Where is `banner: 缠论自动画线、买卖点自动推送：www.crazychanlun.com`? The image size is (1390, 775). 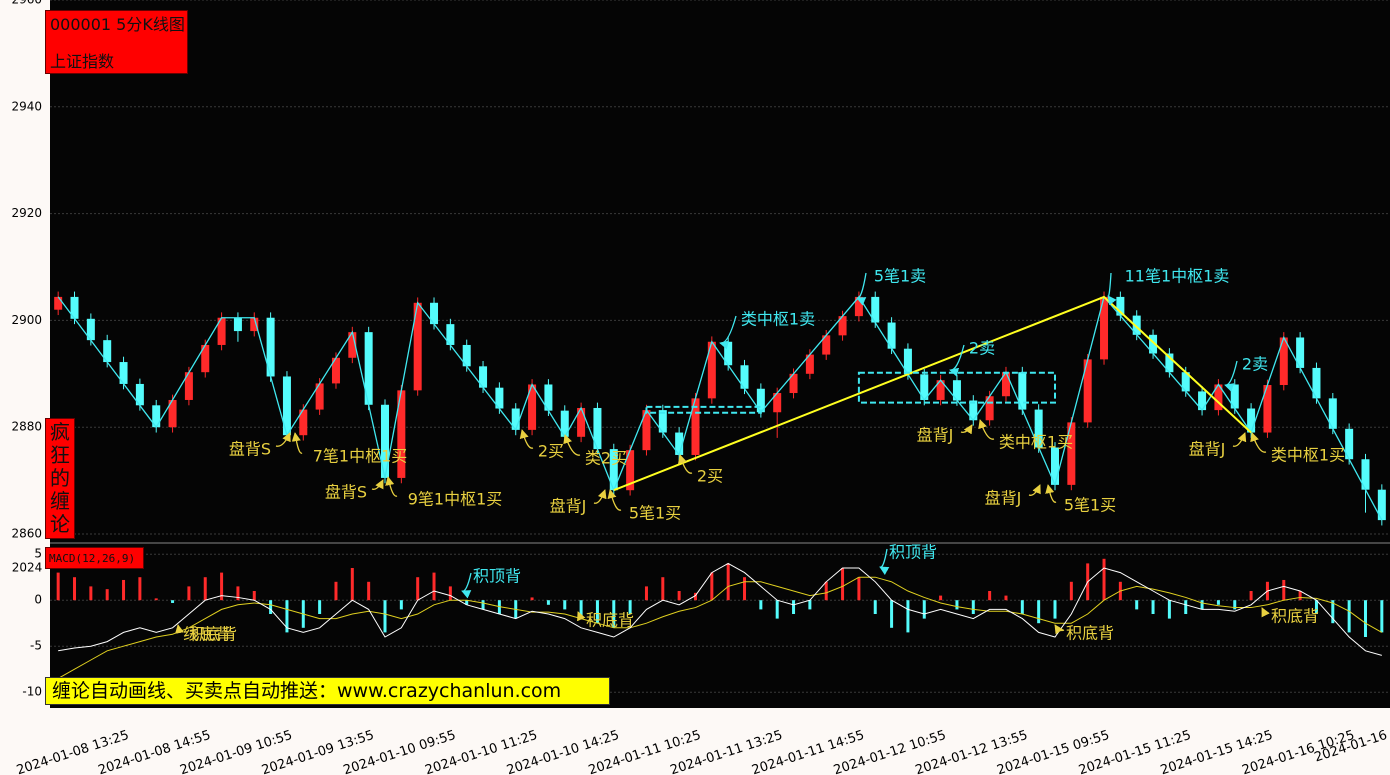 banner: 缠论自动画线、买卖点自动推送：www.crazychanlun.com is located at coordinates (327, 691).